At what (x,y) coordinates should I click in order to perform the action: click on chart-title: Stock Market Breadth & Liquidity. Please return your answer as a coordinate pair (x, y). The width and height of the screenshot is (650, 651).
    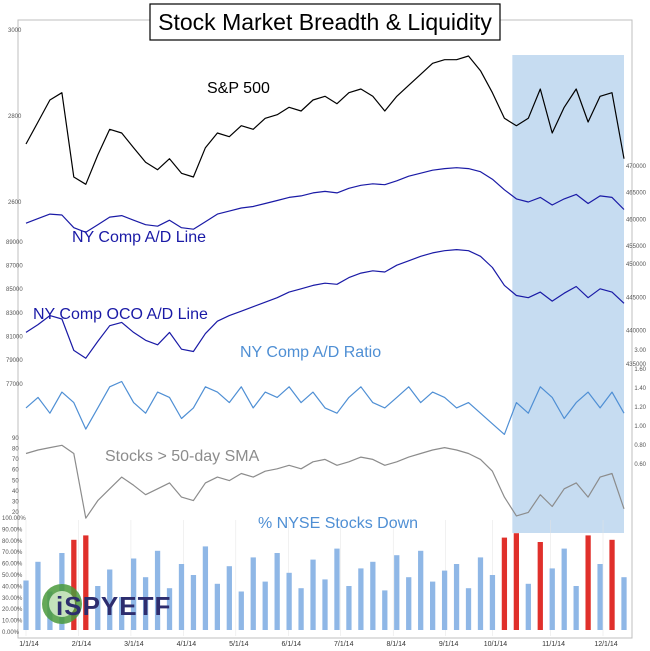
    Looking at the image, I should click on (325, 22).